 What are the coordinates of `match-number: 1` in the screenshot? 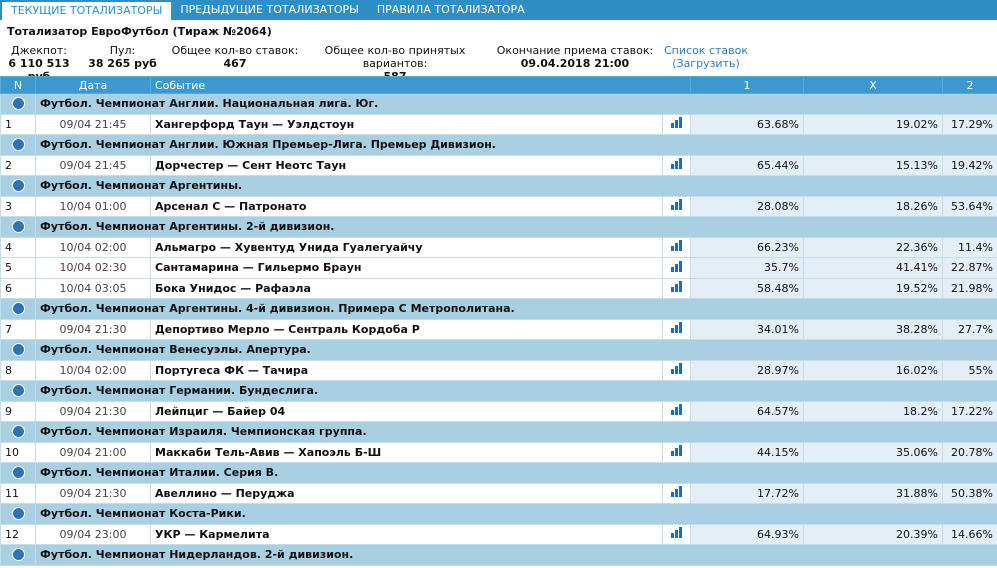 It's located at (18, 124).